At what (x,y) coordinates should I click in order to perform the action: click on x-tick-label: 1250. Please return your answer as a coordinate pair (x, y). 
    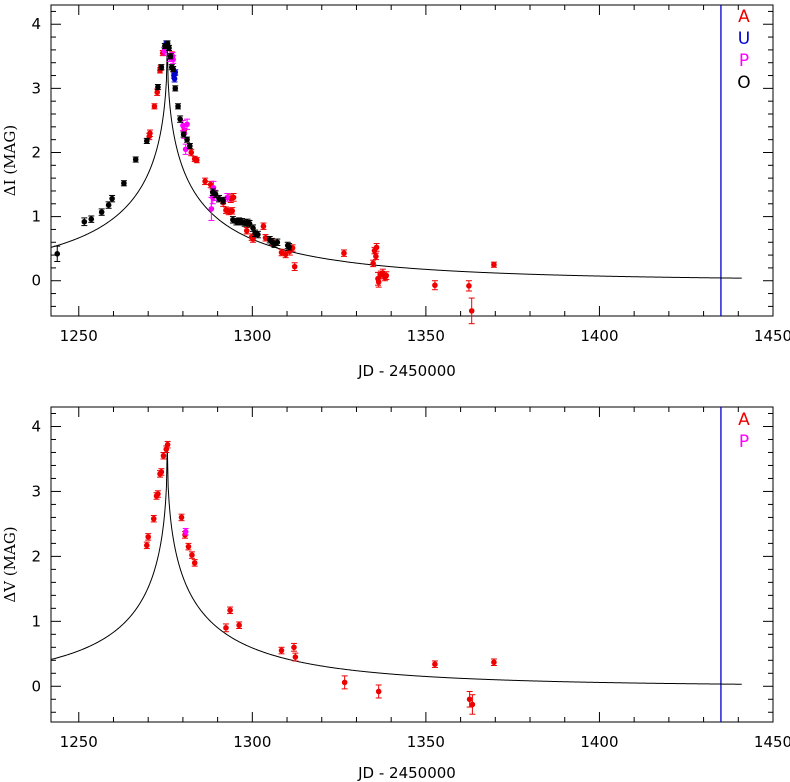
    Looking at the image, I should click on (79, 336).